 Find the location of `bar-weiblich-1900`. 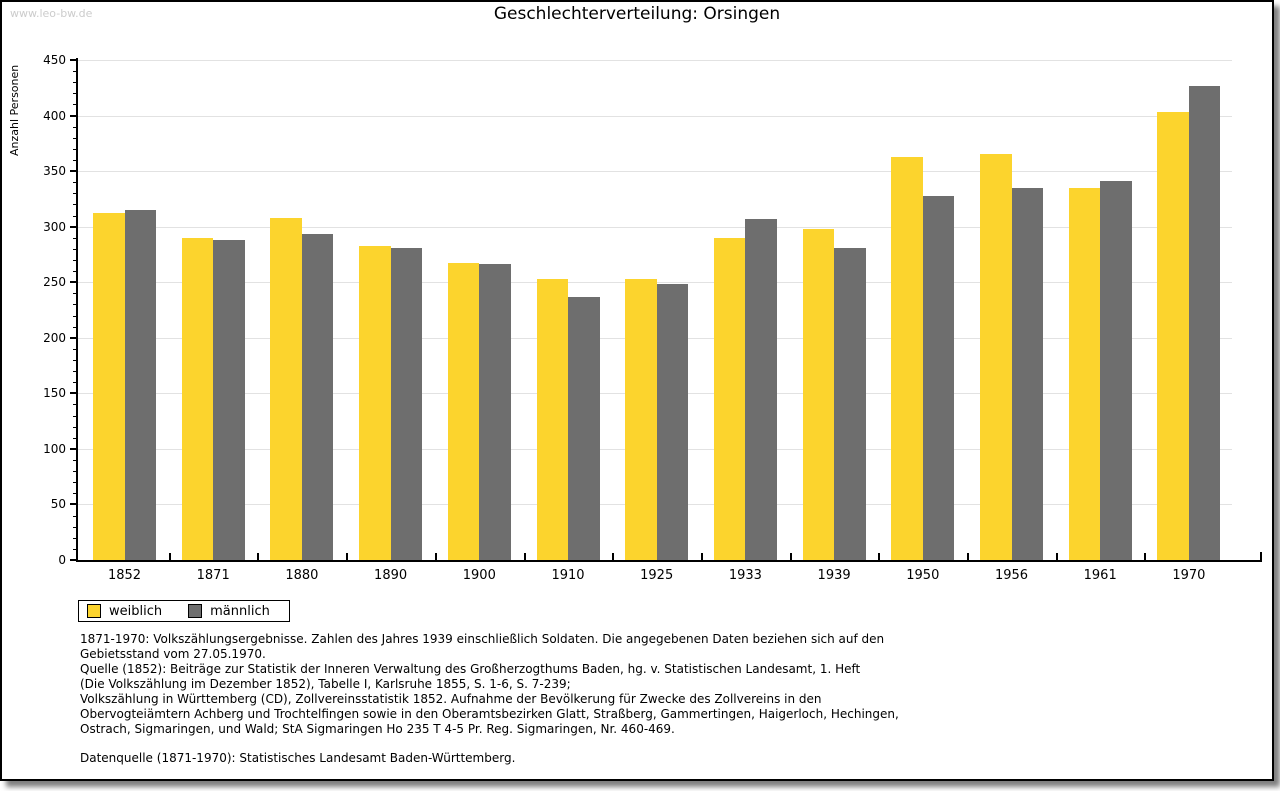

bar-weiblich-1900 is located at coordinates (463, 411).